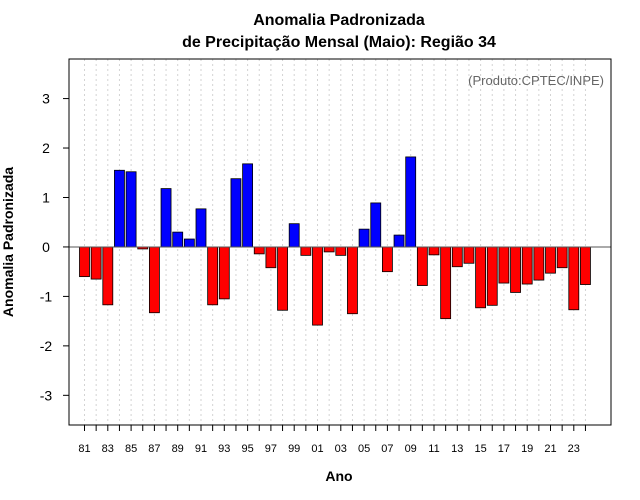 This screenshot has width=640, height=500. What do you see at coordinates (364, 449) in the screenshot?
I see `x-tick-label: 05` at bounding box center [364, 449].